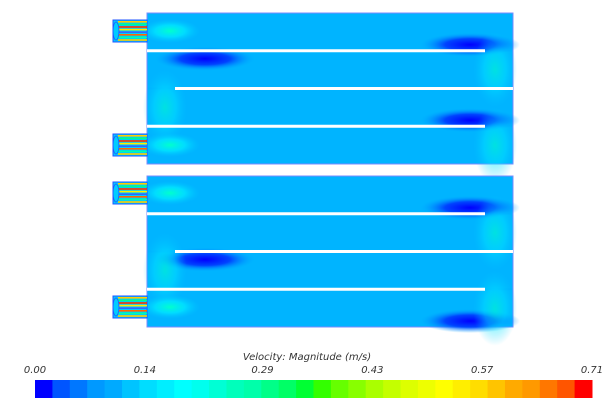 The image size is (614, 415). What do you see at coordinates (205, 58) in the screenshot?
I see `low-velocity-zone` at bounding box center [205, 58].